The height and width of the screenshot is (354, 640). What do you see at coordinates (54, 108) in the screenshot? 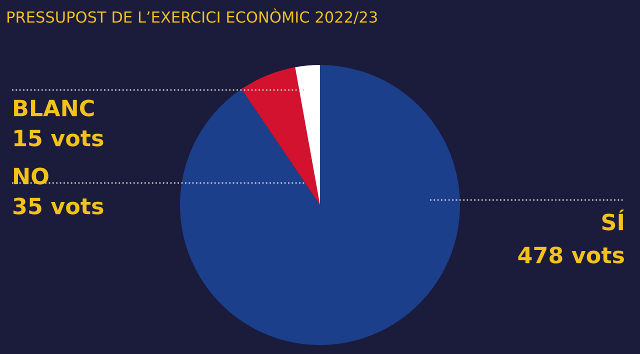
I see `slice-label: BLANC` at bounding box center [54, 108].